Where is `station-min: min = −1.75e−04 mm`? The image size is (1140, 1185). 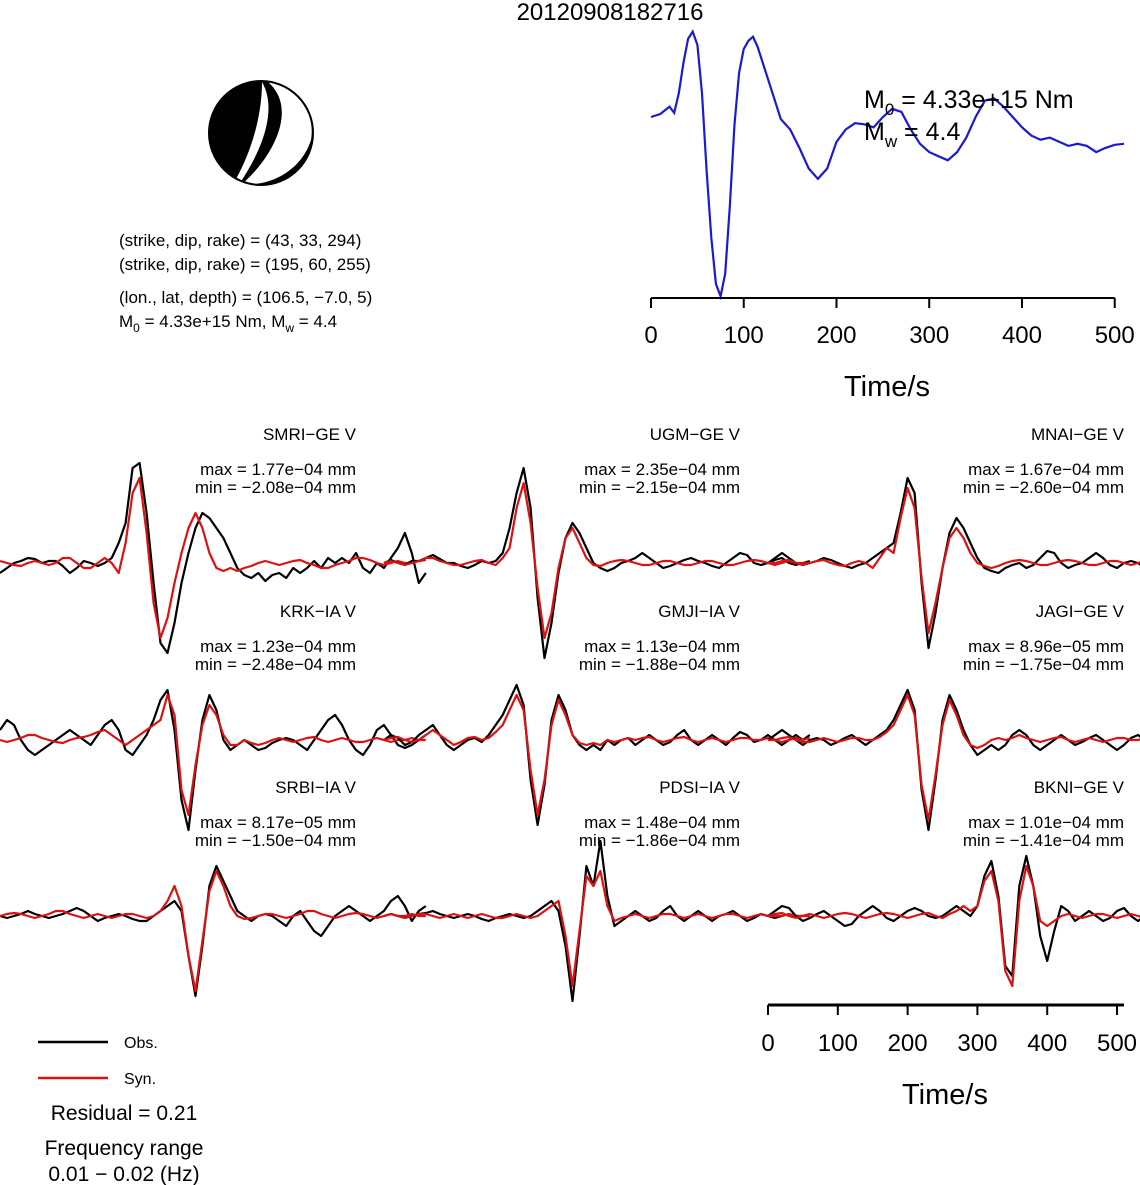 station-min: min = −1.75e−04 mm is located at coordinates (1043, 664).